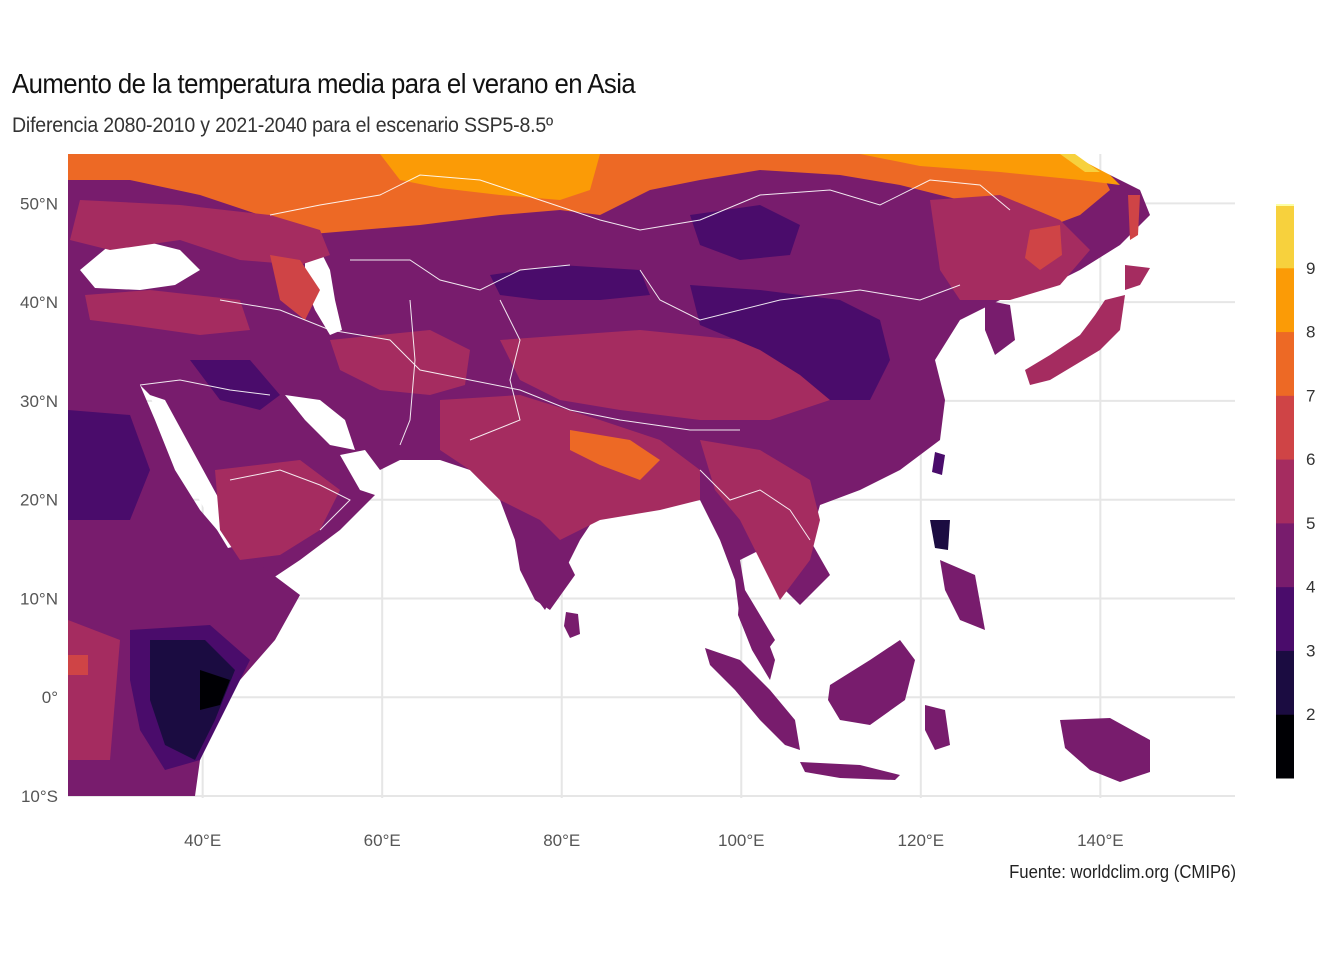 This screenshot has height=960, width=1344. What do you see at coordinates (1310, 395) in the screenshot?
I see `legend-label: 7` at bounding box center [1310, 395].